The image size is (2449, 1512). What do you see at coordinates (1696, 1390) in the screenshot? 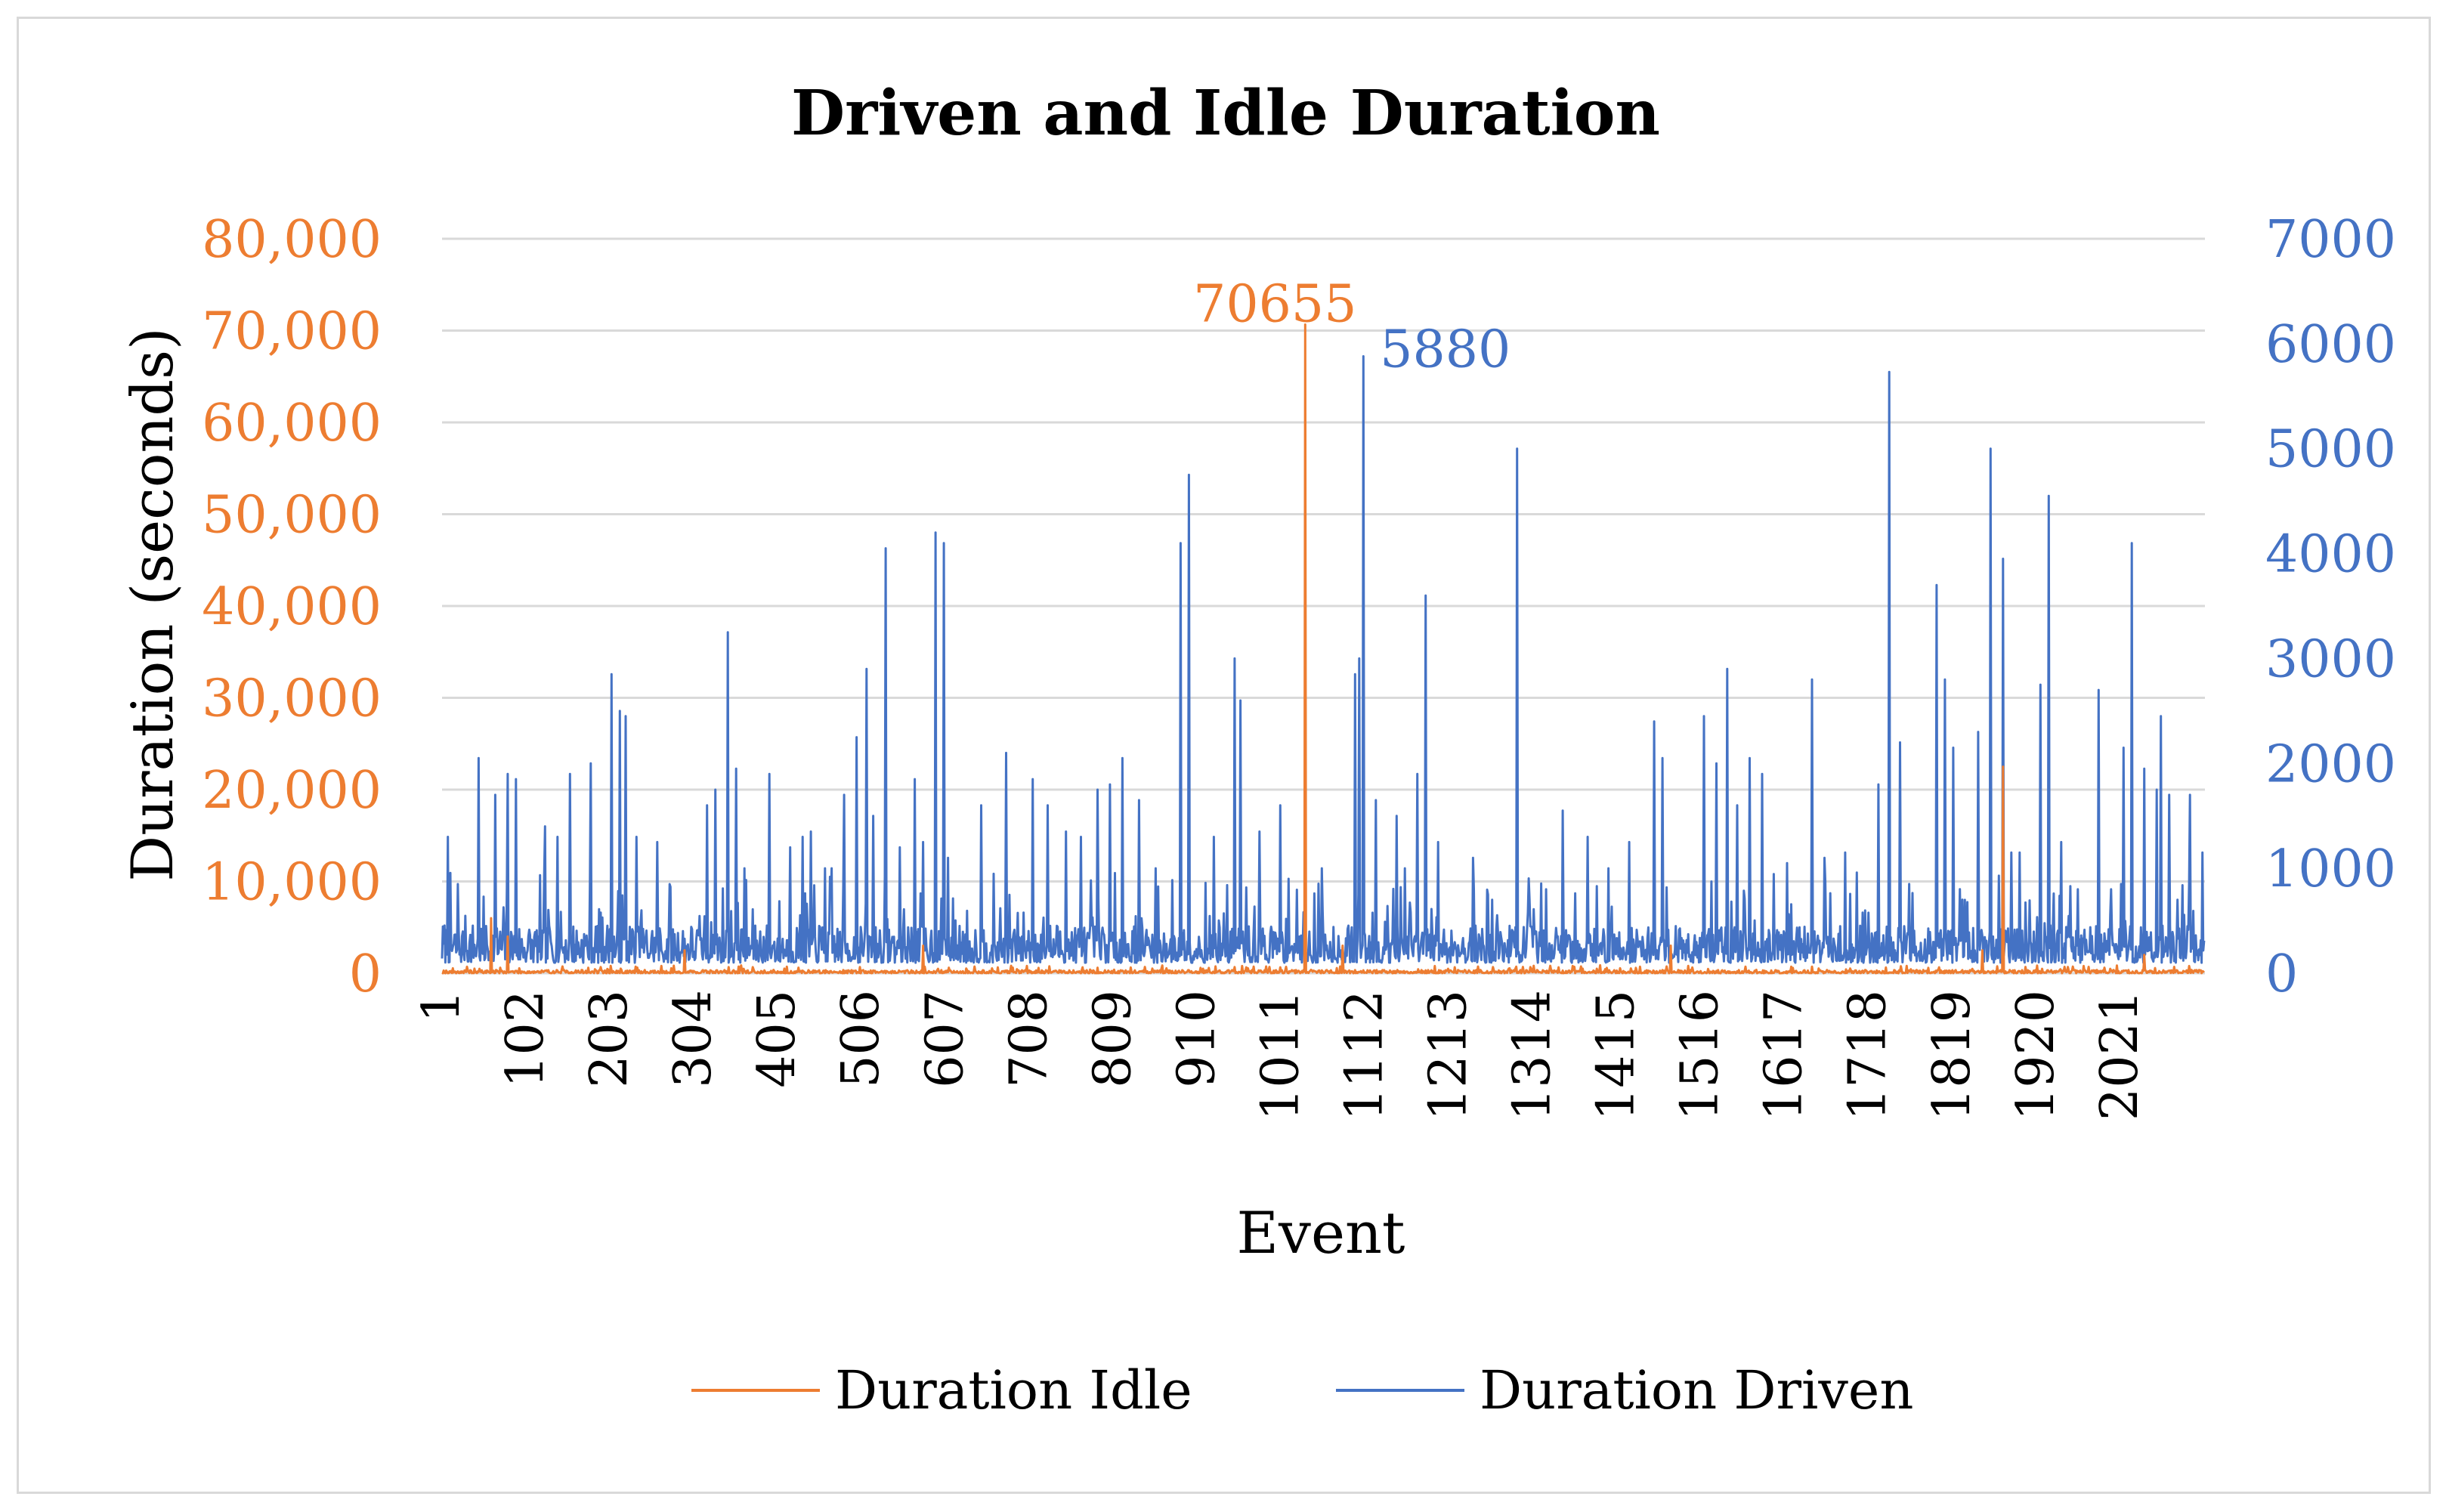
I see `legend-label: Duration Driven` at bounding box center [1696, 1390].